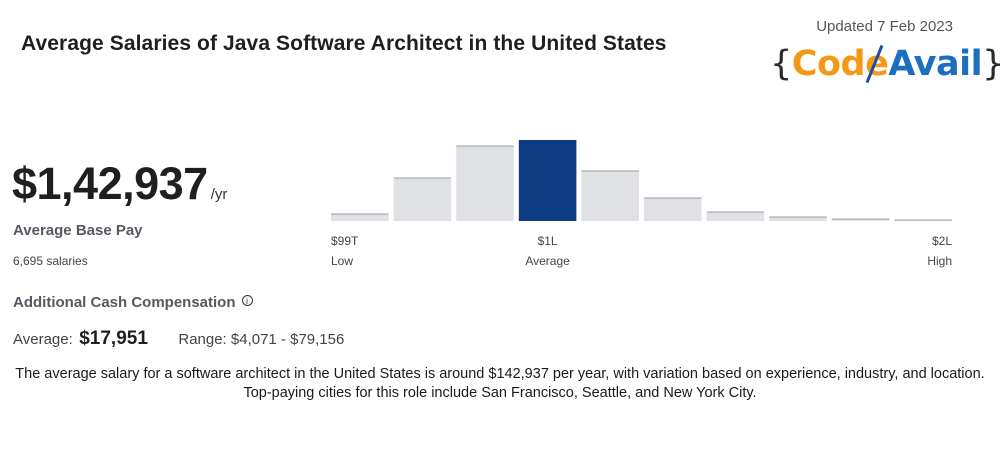 Image resolution: width=1000 pixels, height=450 pixels. What do you see at coordinates (547, 180) in the screenshot?
I see `histogram-bar-average` at bounding box center [547, 180].